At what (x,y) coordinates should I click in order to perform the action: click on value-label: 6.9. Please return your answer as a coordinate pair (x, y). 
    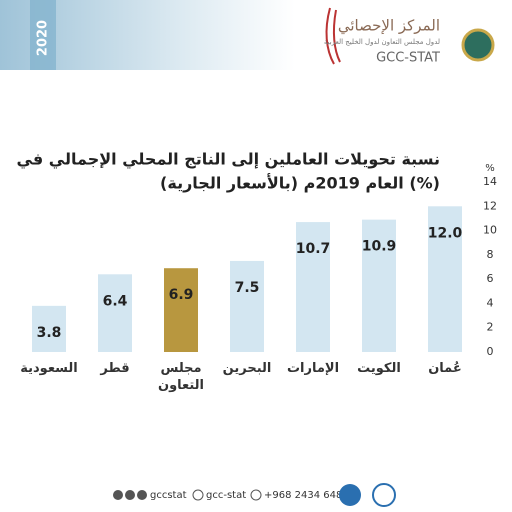
    Looking at the image, I should click on (181, 295).